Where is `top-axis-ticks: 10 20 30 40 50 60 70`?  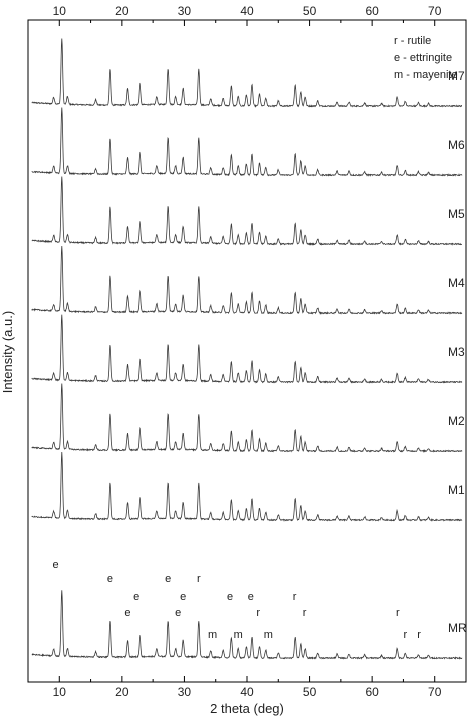
top-axis-ticks: 10 20 30 40 50 60 70 is located at coordinates (247, 15).